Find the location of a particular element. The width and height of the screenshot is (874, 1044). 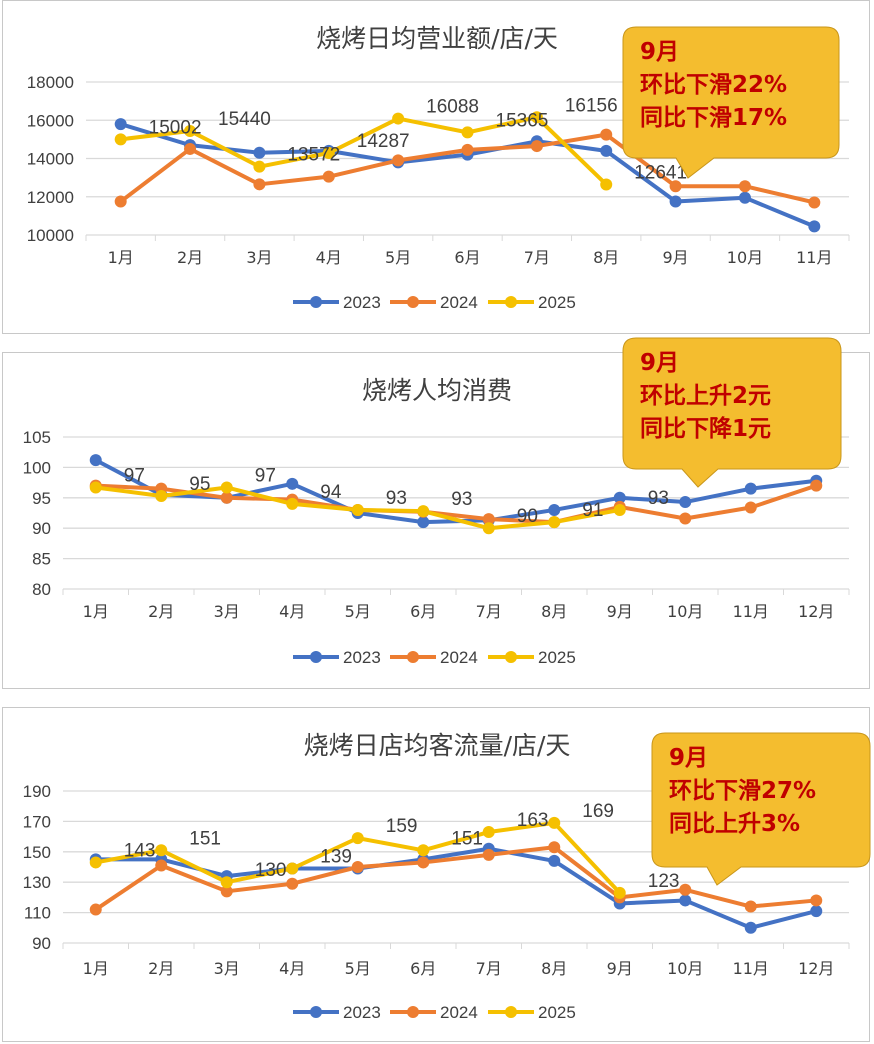

data-label: 13572 is located at coordinates (313, 155).